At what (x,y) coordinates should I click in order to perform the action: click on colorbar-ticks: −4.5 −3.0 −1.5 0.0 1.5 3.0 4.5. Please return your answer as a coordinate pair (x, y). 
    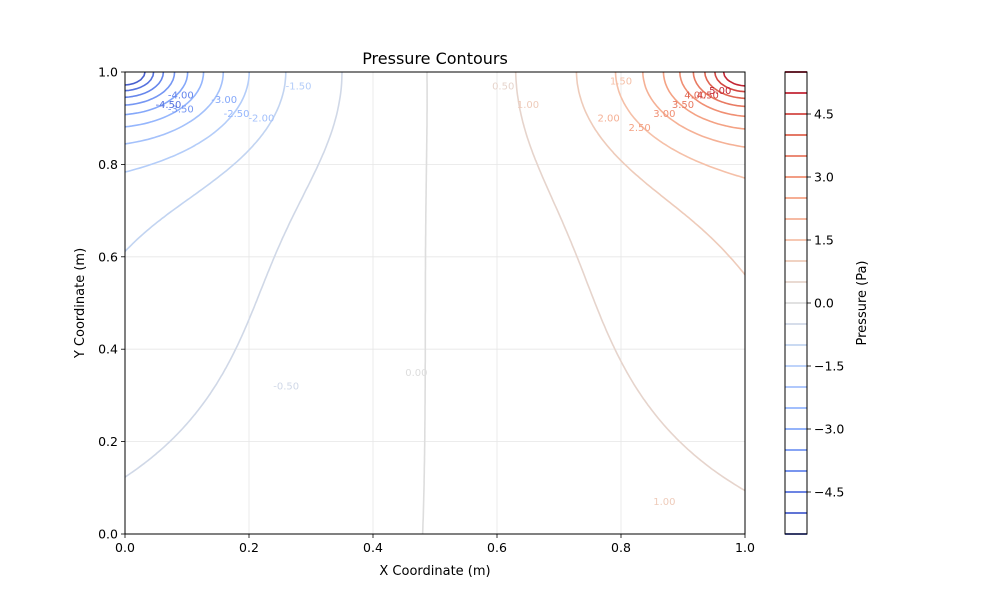
    Looking at the image, I should click on (825, 303).